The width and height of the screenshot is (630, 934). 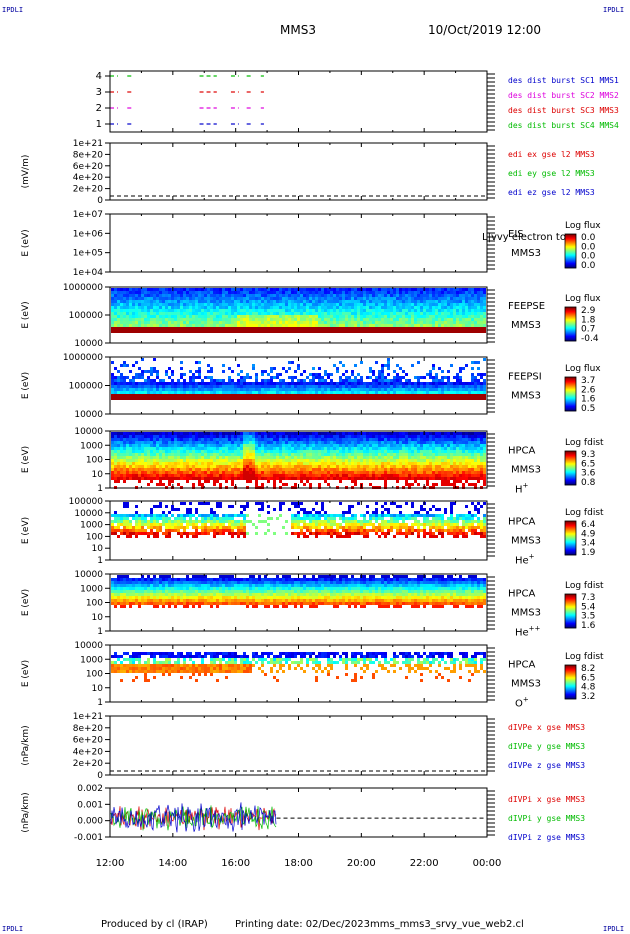 What do you see at coordinates (522, 665) in the screenshot?
I see `hpca-oplus-instrument: HPCA` at bounding box center [522, 665].